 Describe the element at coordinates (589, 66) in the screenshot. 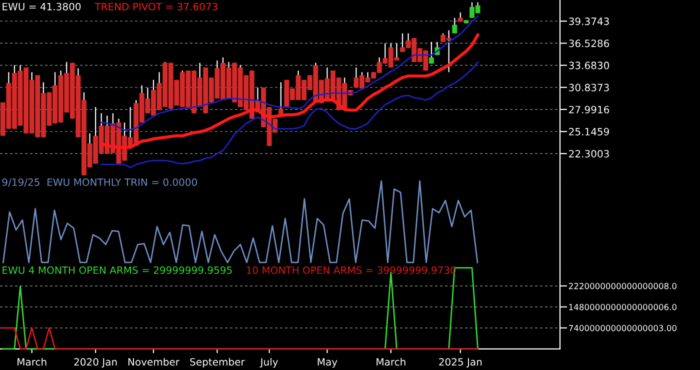

I see `y-tick-label: 33.6830` at that location.